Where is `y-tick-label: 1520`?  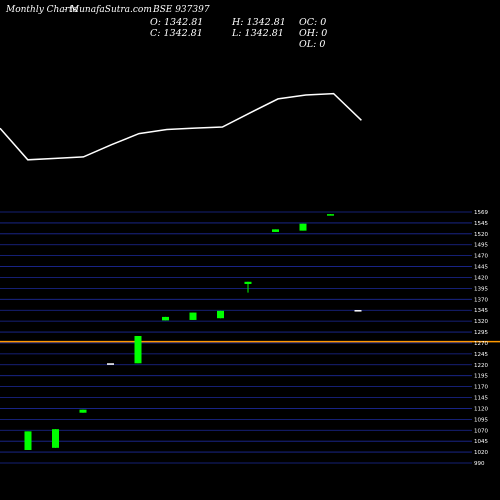 y-tick-label: 1520 is located at coordinates (481, 235).